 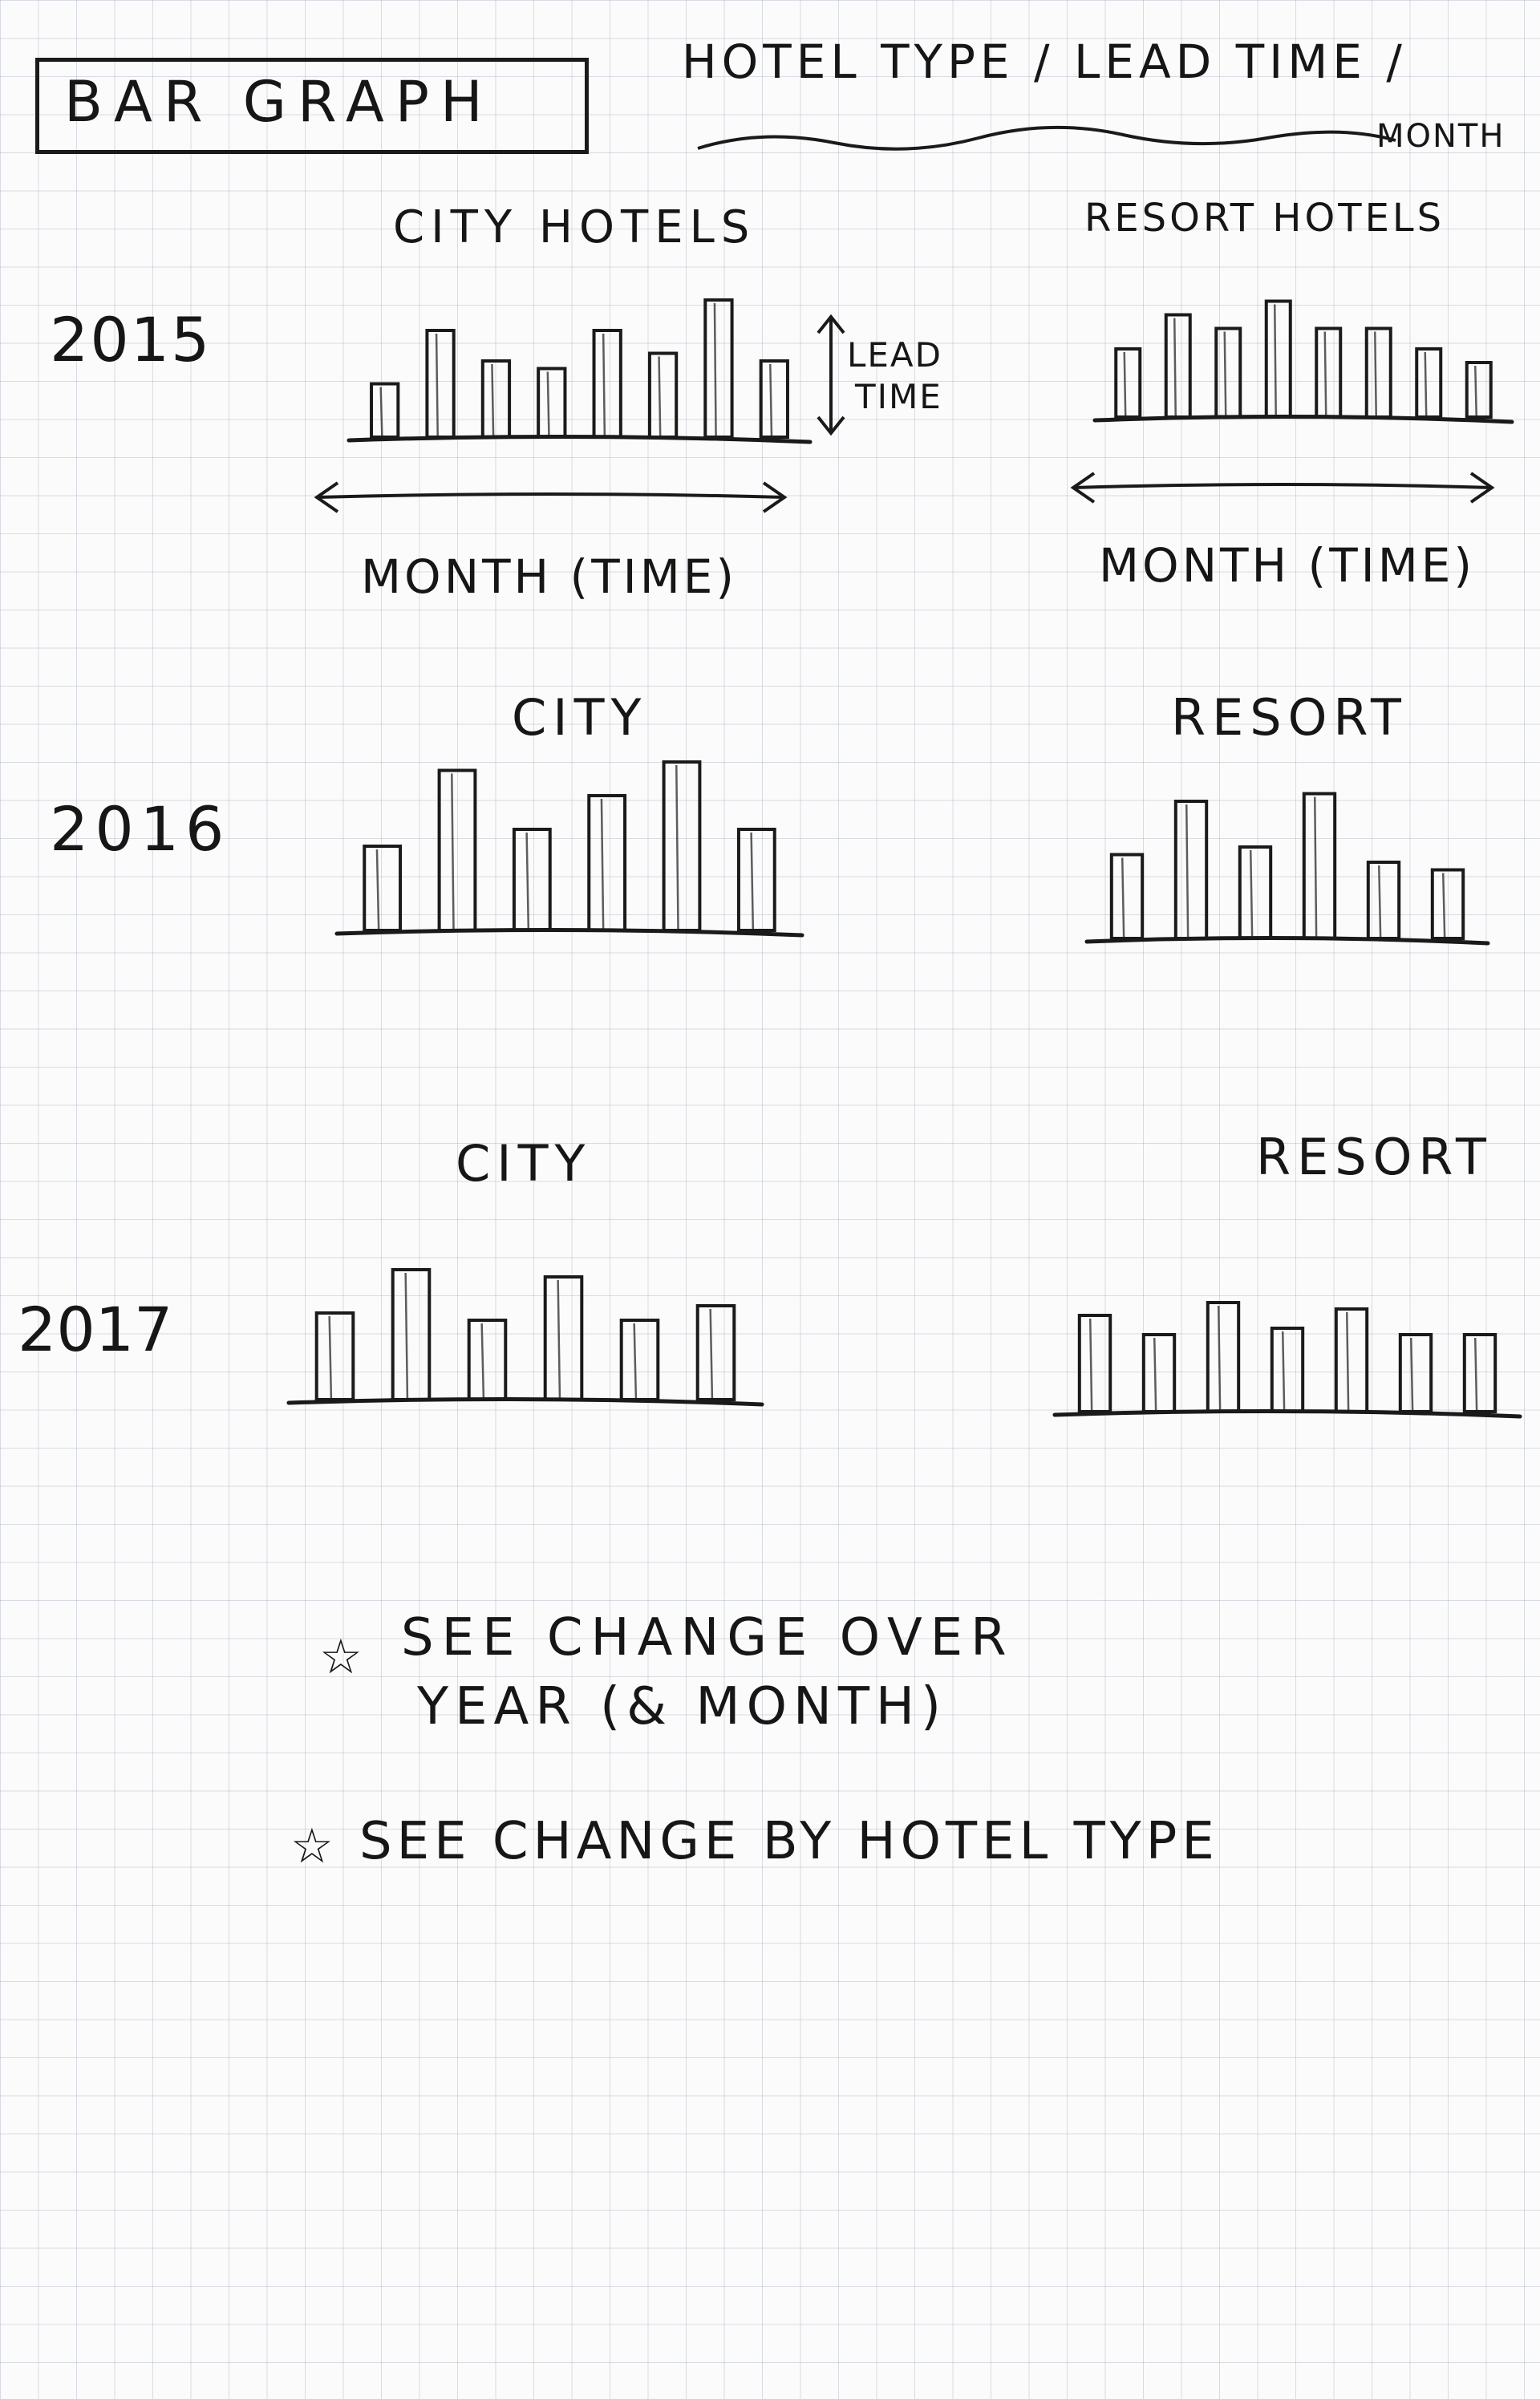 What do you see at coordinates (708, 1638) in the screenshot?
I see `note-1-line-1: SEE CHANGE OVER` at bounding box center [708, 1638].